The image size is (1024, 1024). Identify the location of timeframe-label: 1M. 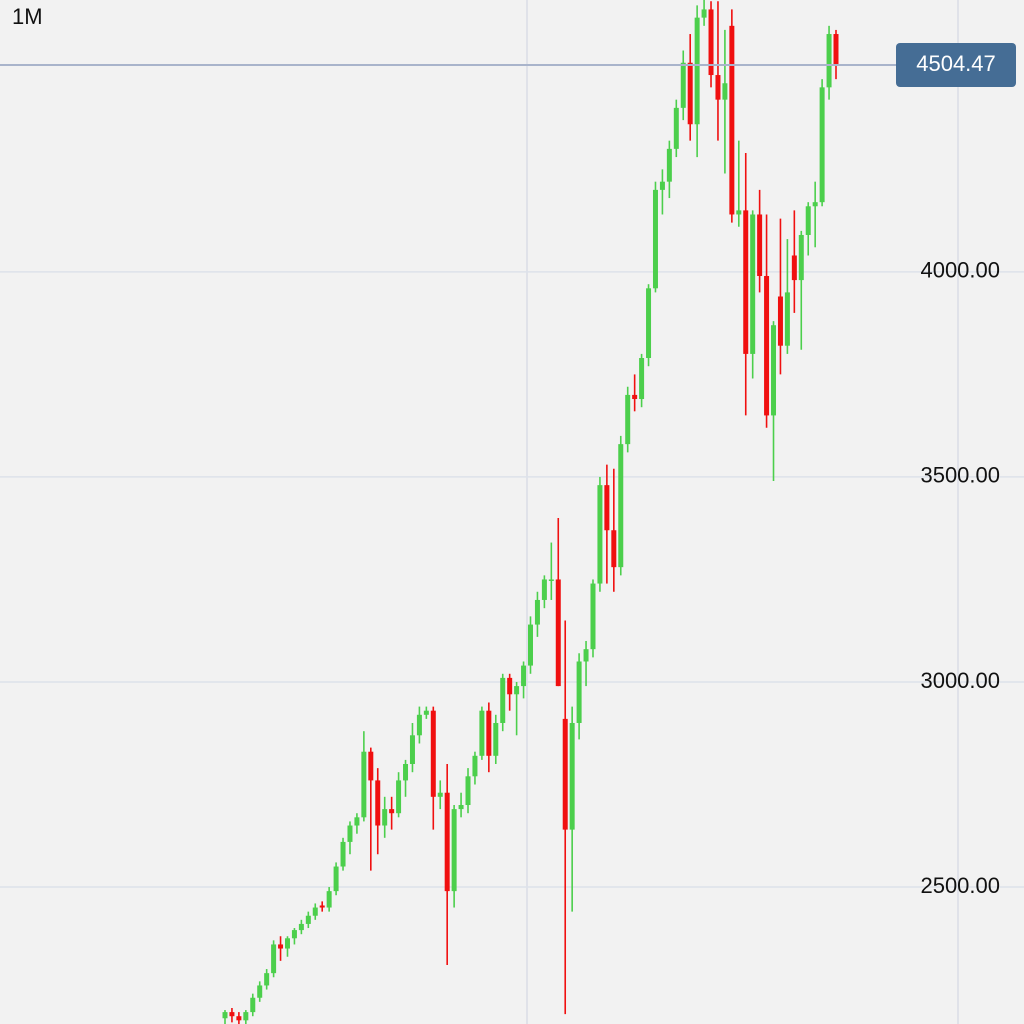
(27, 16).